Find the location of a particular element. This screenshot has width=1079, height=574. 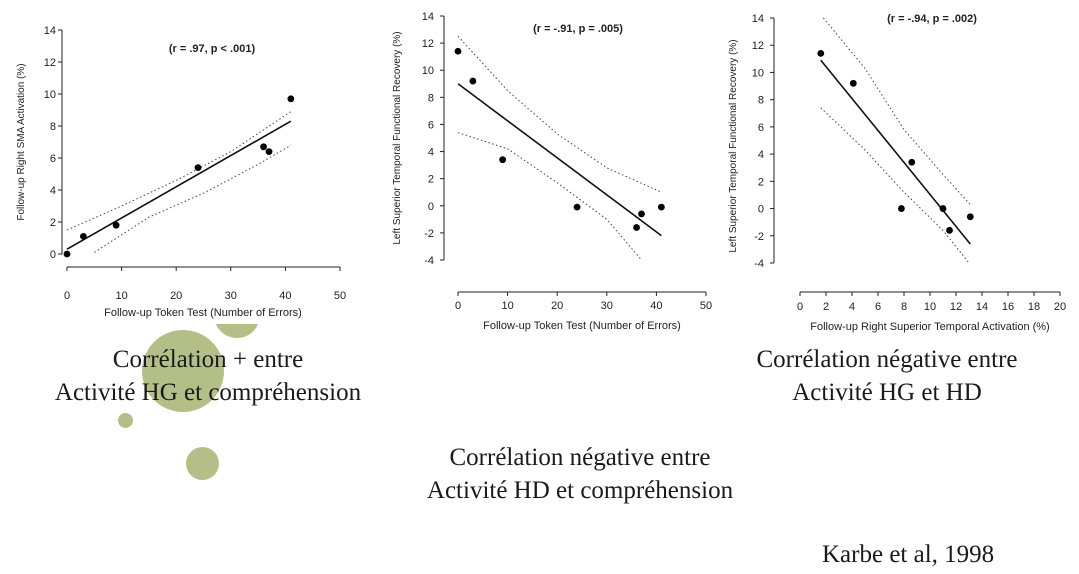

x-tick-label: 2 is located at coordinates (826, 307).